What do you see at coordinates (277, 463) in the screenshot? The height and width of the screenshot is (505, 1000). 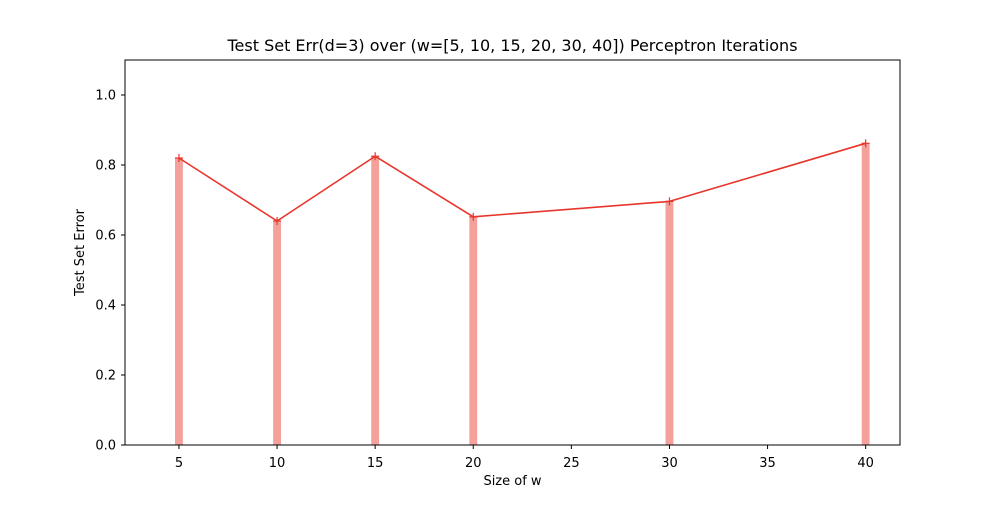 I see `x-tick-label-10: 10` at bounding box center [277, 463].